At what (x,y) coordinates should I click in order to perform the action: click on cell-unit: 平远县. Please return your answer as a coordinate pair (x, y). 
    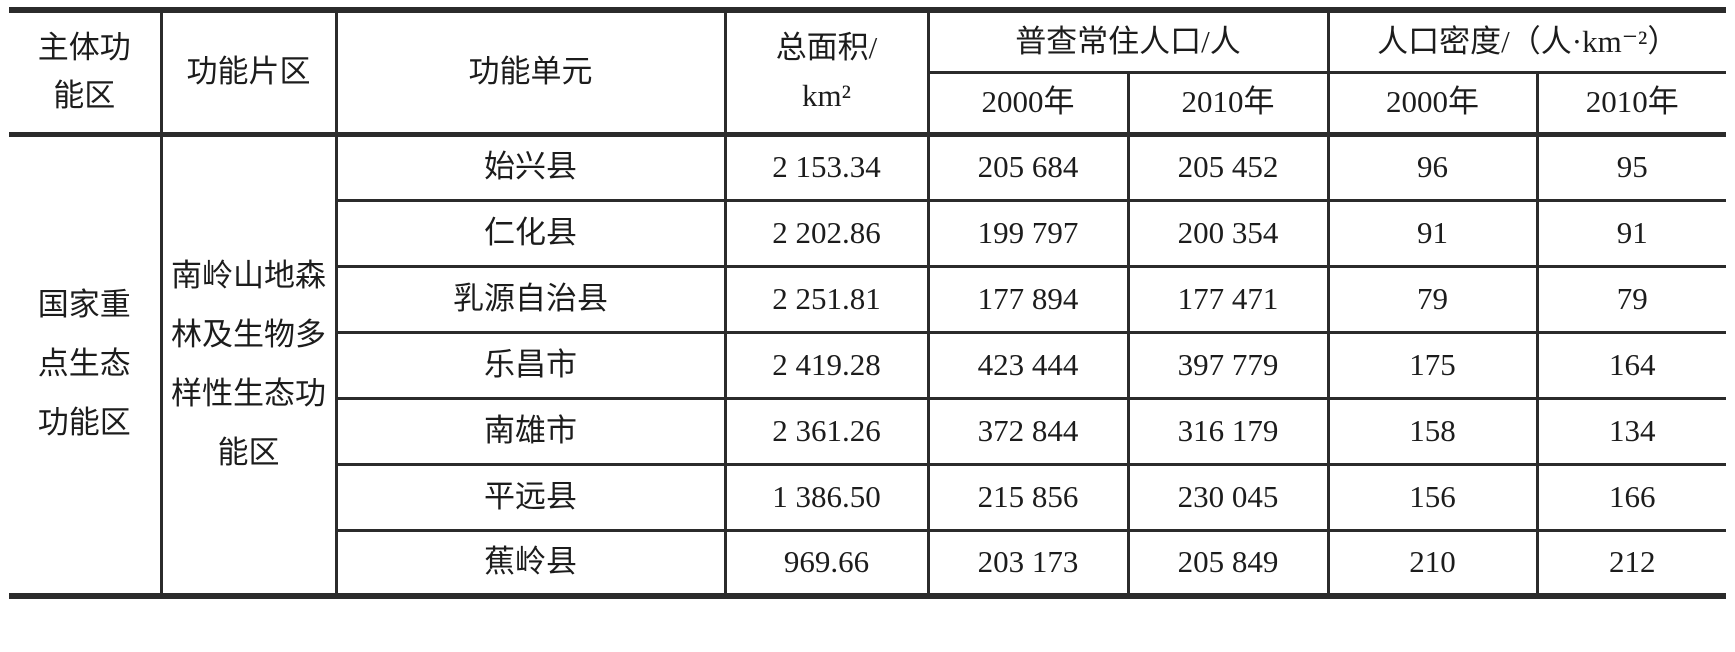
    Looking at the image, I should click on (530, 497).